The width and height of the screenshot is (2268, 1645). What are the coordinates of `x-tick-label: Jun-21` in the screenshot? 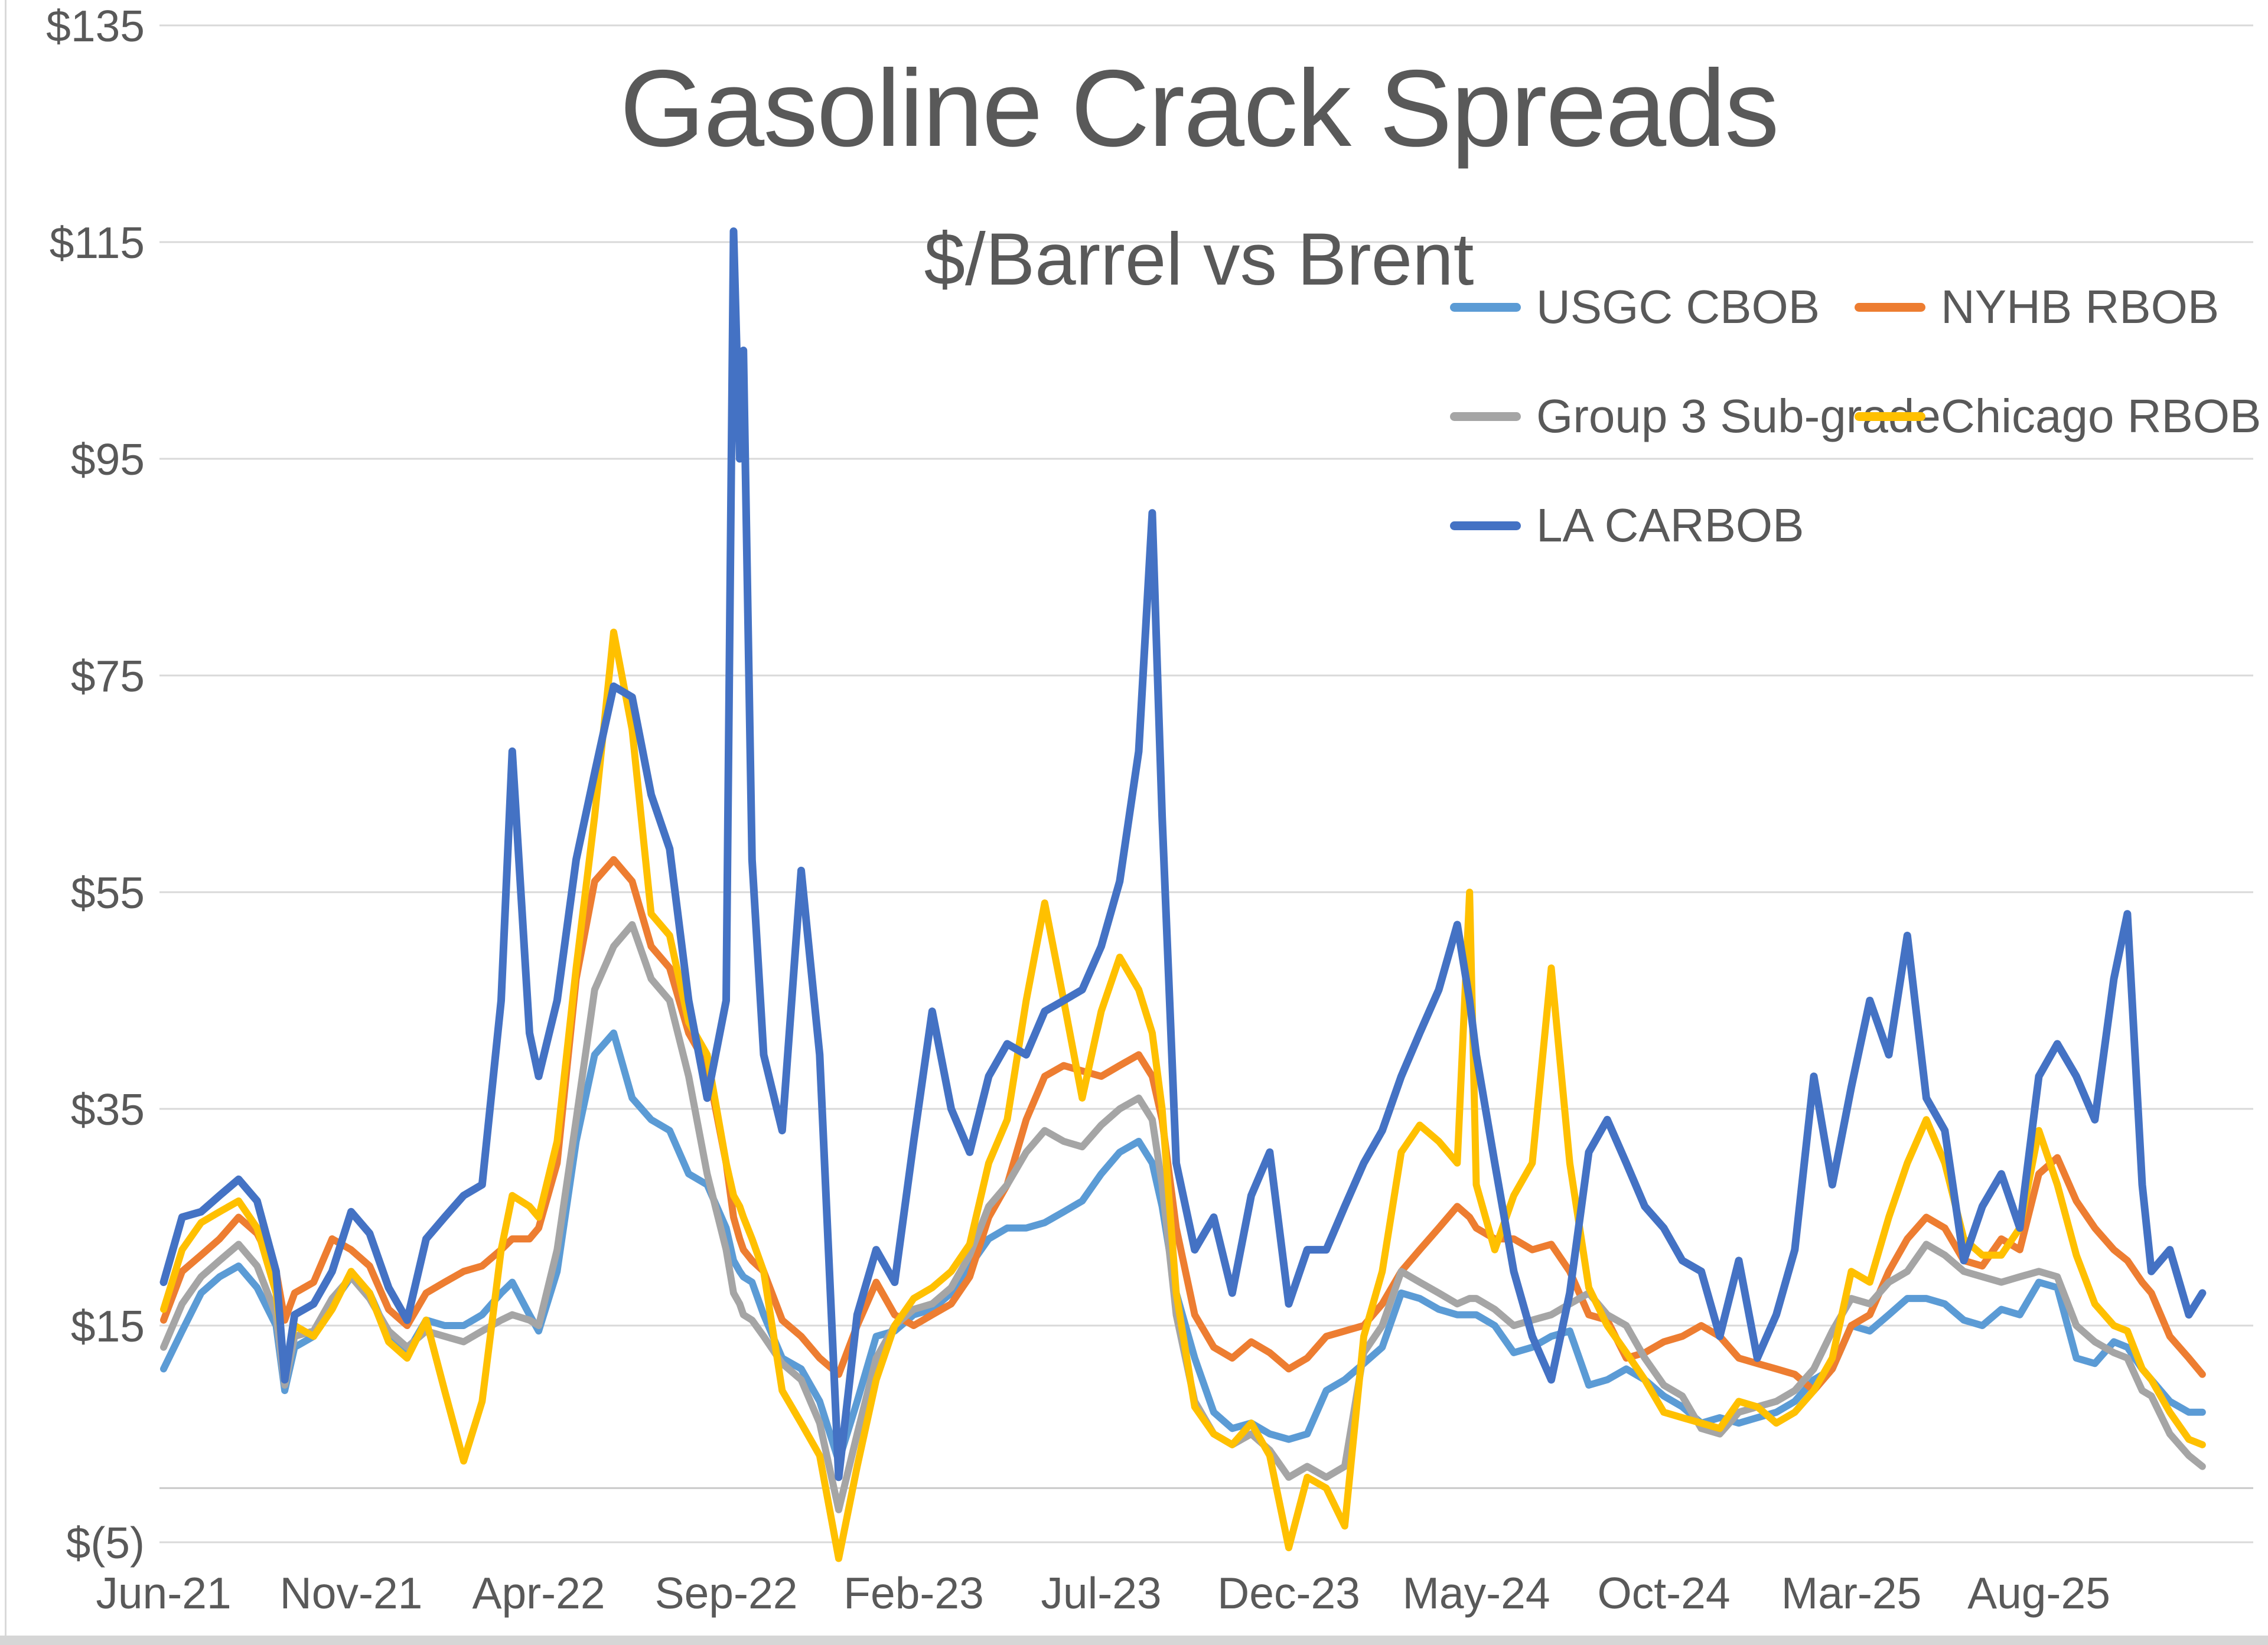 It's located at (164, 1593).